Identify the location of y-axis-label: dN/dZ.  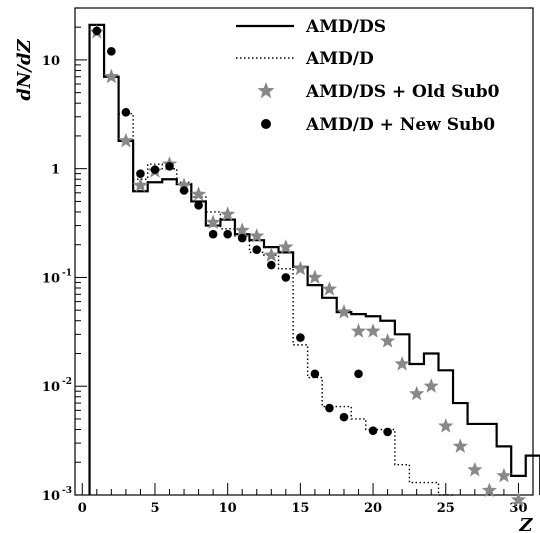
(24, 69).